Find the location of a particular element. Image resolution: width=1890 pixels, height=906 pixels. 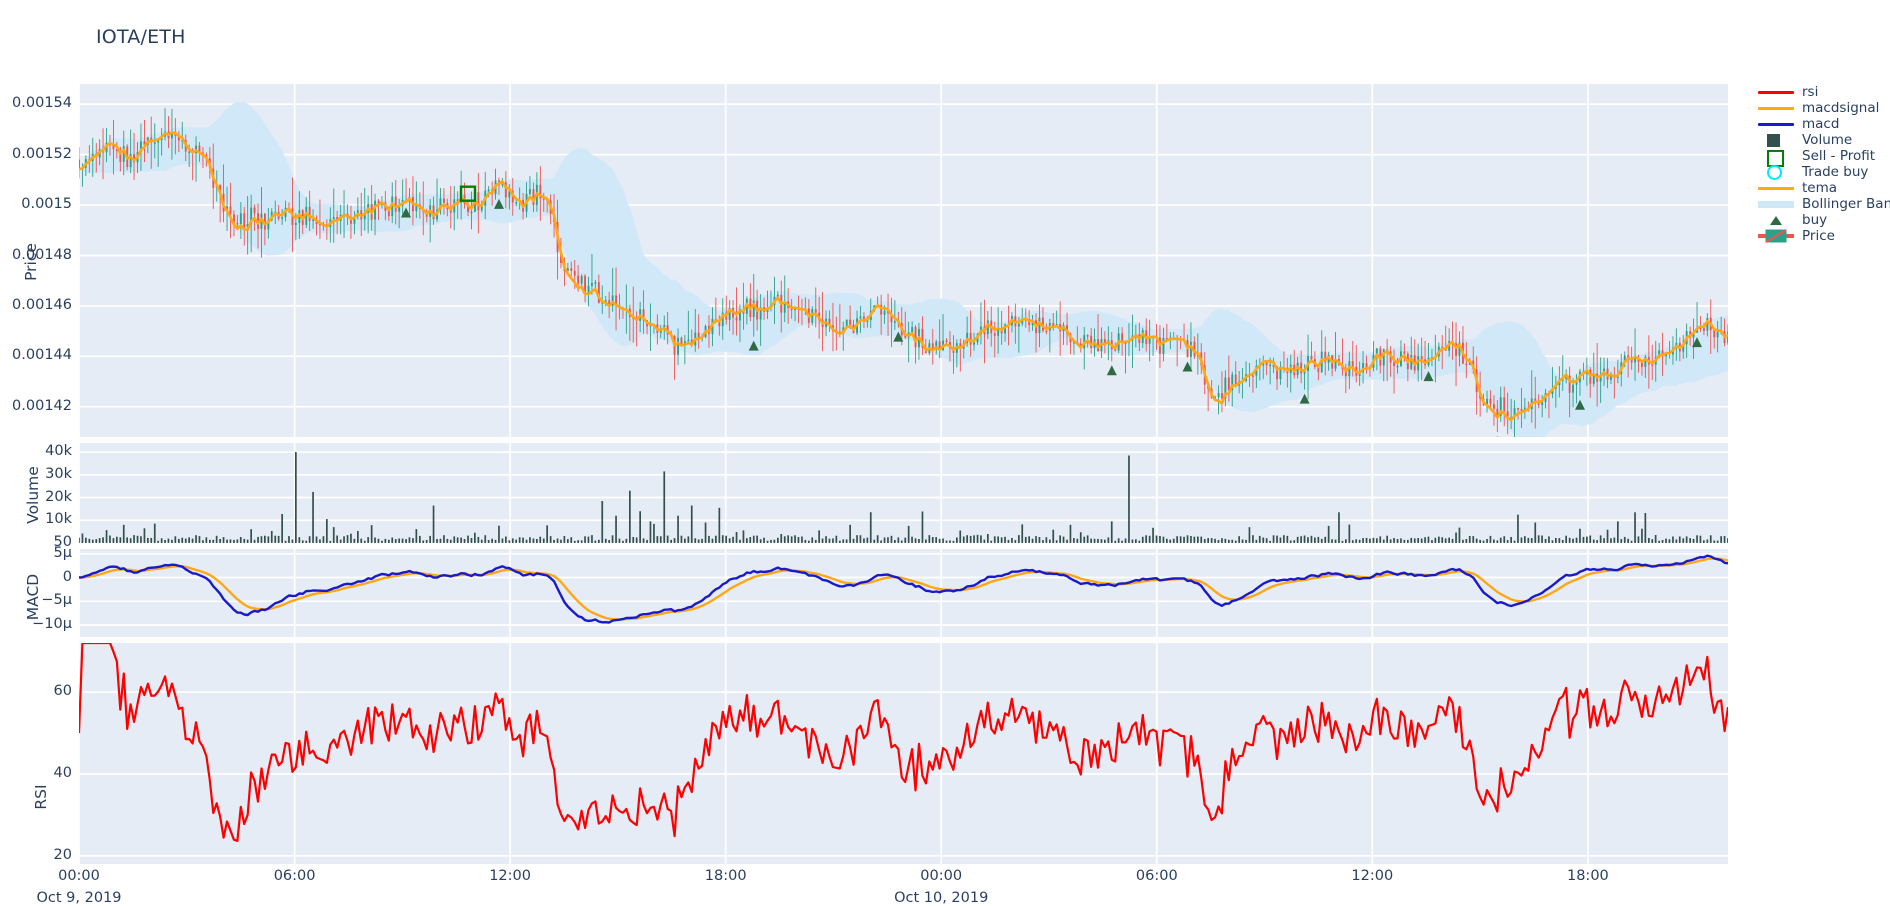

legend-item-trade-buy: Trade buy is located at coordinates (1823, 172).